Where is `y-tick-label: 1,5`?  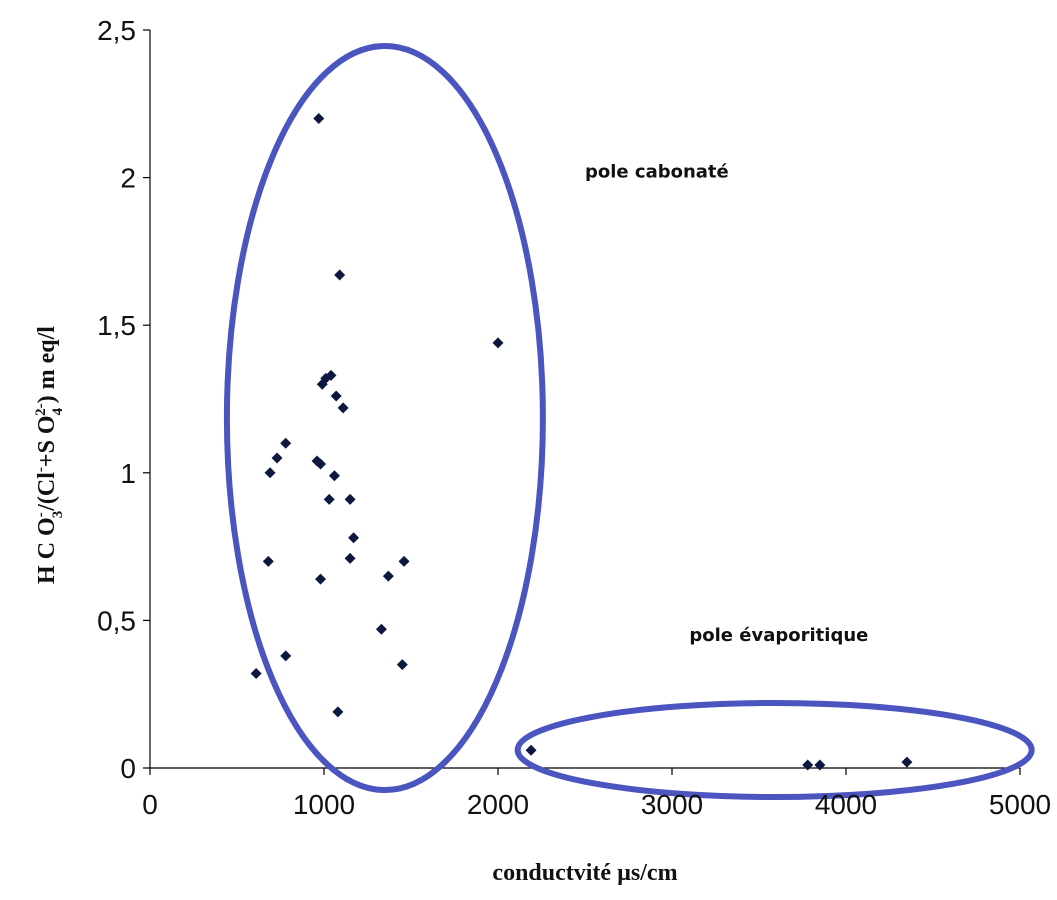
y-tick-label: 1,5 is located at coordinates (116, 325).